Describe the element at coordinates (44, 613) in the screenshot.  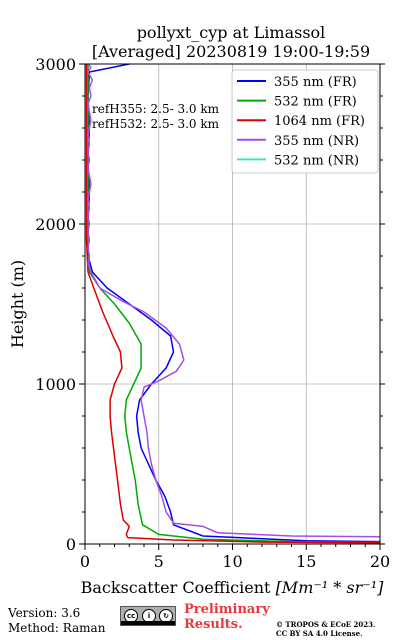
I see `version-text: Version: 3.6` at that location.